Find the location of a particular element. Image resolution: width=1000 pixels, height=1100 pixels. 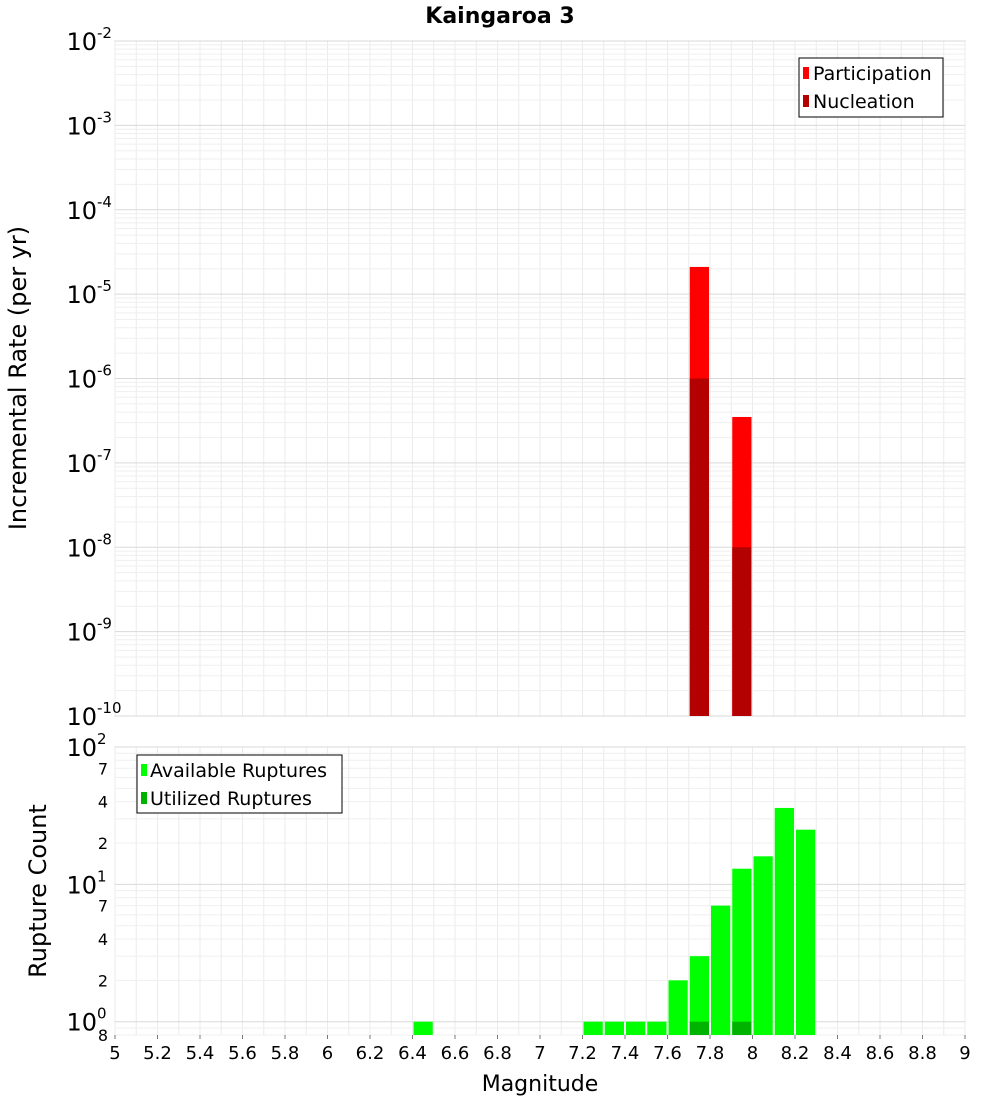

rate-y-tick-exponent: -7 is located at coordinates (104, 455).